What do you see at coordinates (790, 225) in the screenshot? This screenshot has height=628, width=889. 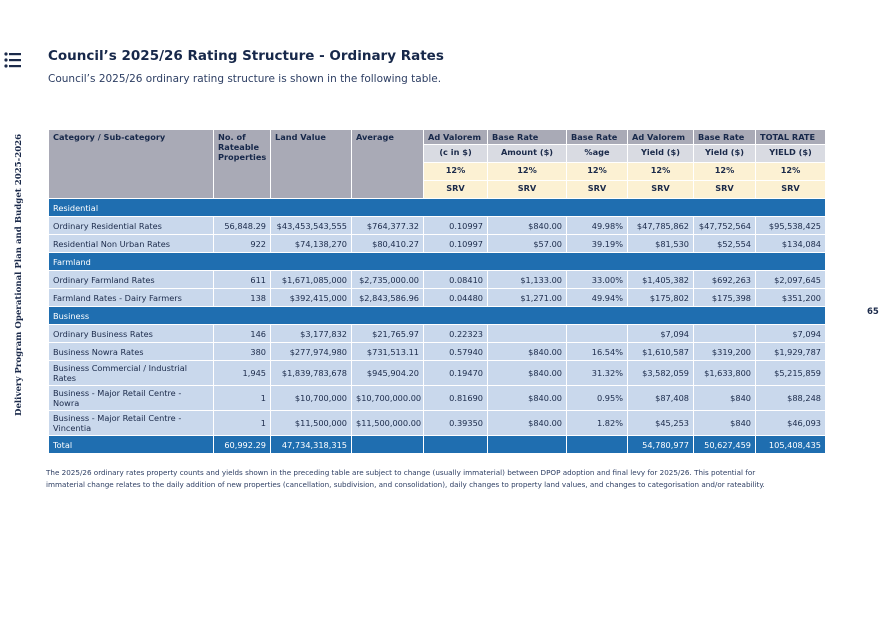 I see `cell: $95,538,425` at bounding box center [790, 225].